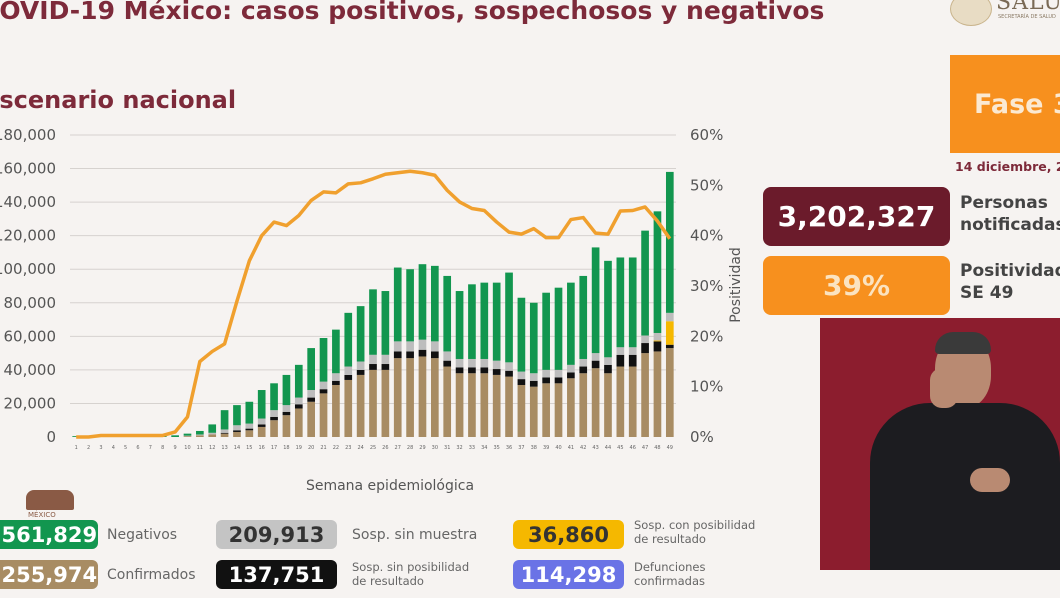  I want to click on legend-confirmados-label: Confirmados, so click(151, 575).